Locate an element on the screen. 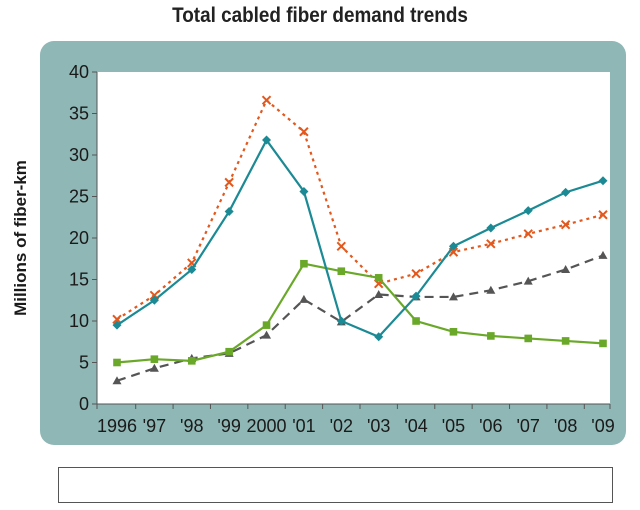  x-tick-label: '07 is located at coordinates (527, 426).